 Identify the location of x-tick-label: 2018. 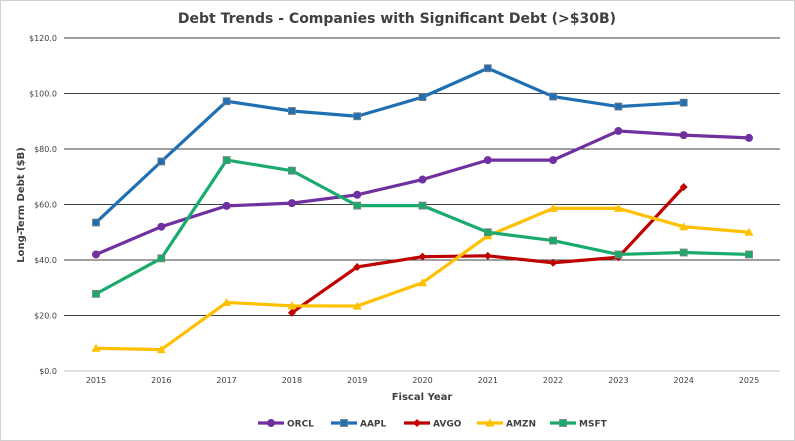
(292, 380).